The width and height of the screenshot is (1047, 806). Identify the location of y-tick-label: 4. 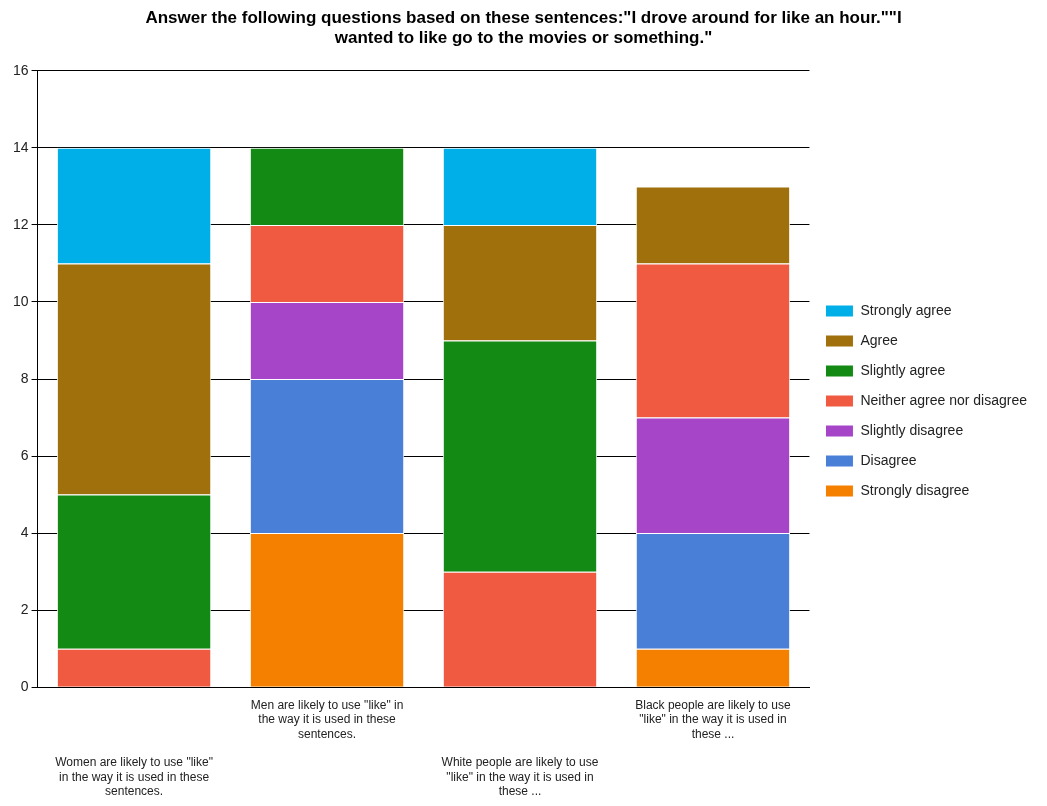
(24, 531).